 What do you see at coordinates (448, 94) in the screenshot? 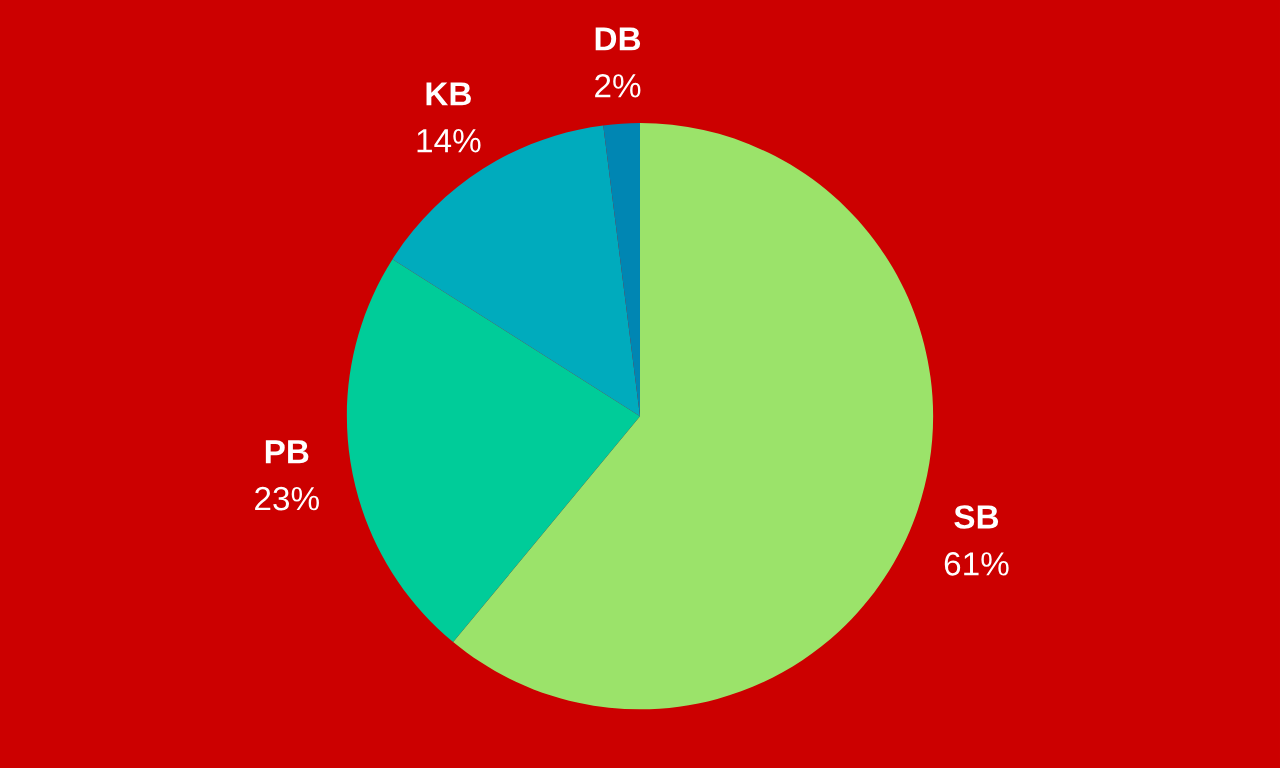
I see `slice-label: KB` at bounding box center [448, 94].